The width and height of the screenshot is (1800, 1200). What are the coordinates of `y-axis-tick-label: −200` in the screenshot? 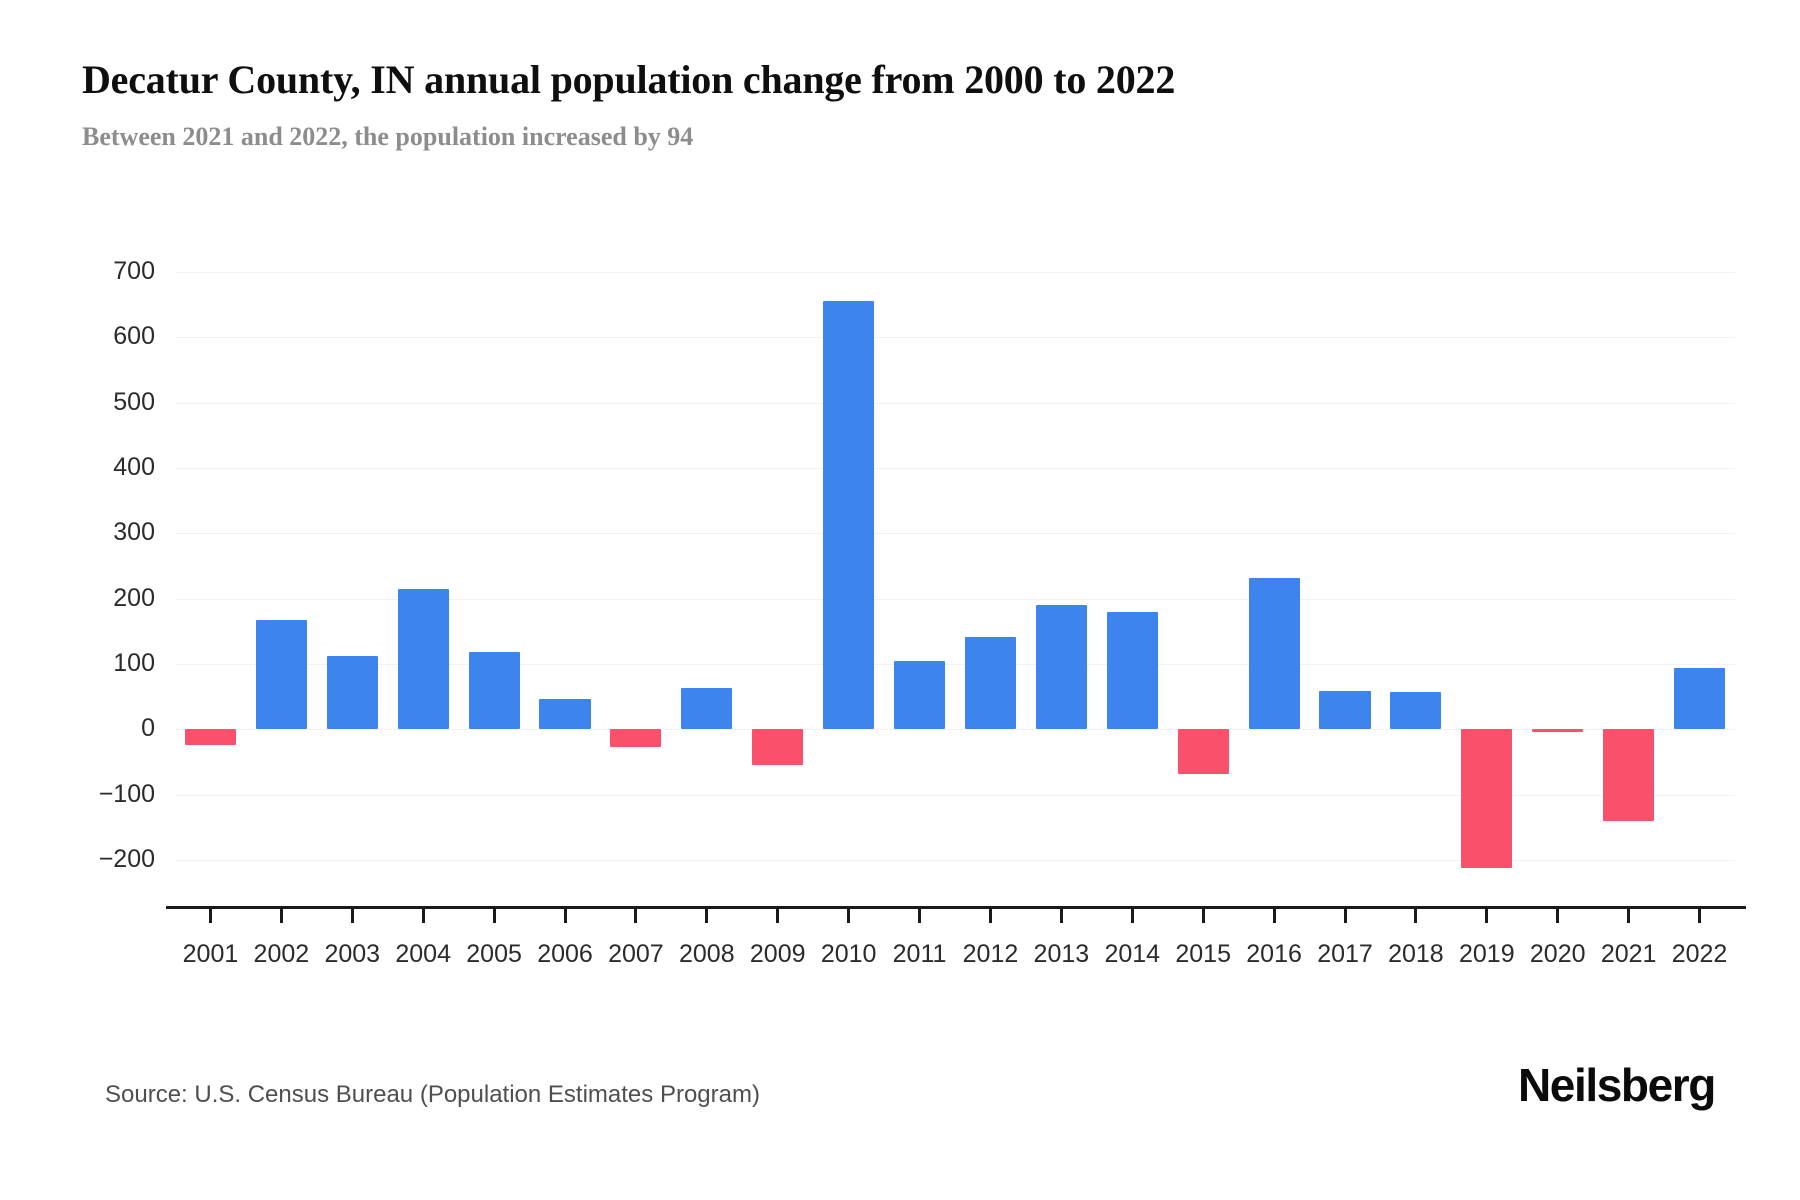 It's located at (126, 859).